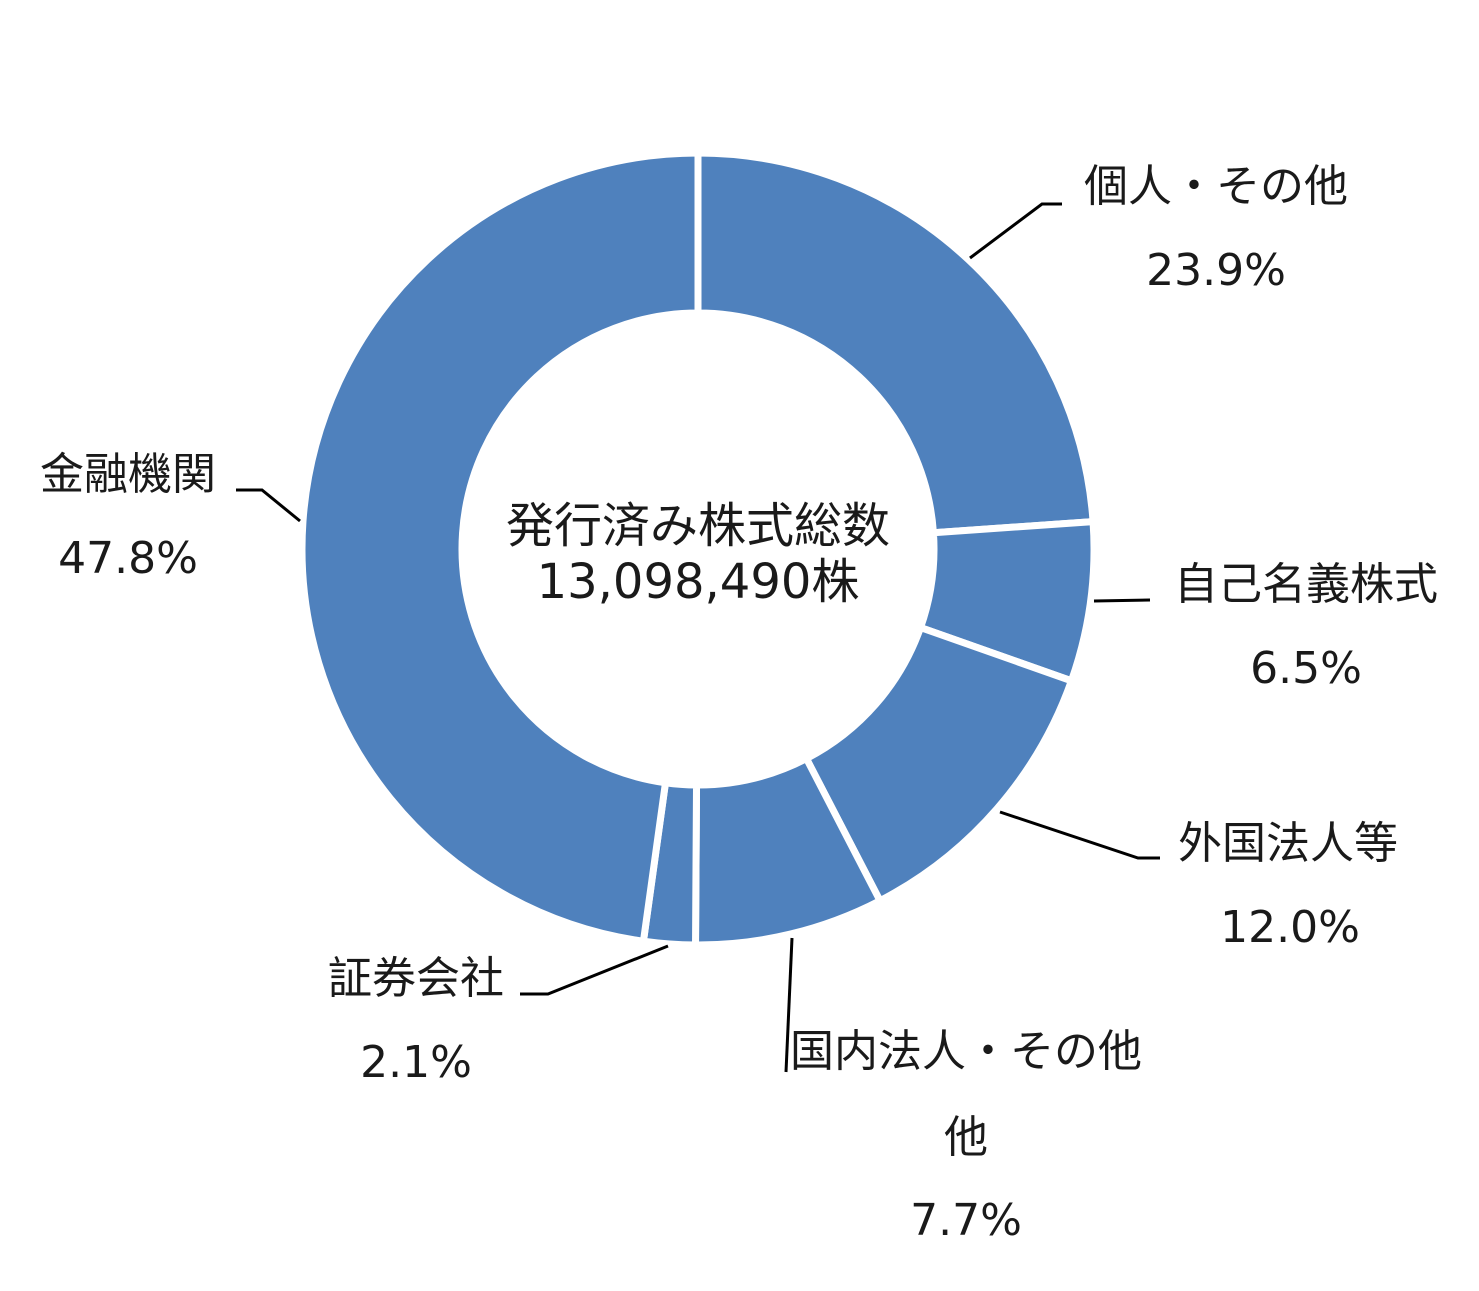  What do you see at coordinates (698, 582) in the screenshot?
I see `center-total: 13,098,490株` at bounding box center [698, 582].